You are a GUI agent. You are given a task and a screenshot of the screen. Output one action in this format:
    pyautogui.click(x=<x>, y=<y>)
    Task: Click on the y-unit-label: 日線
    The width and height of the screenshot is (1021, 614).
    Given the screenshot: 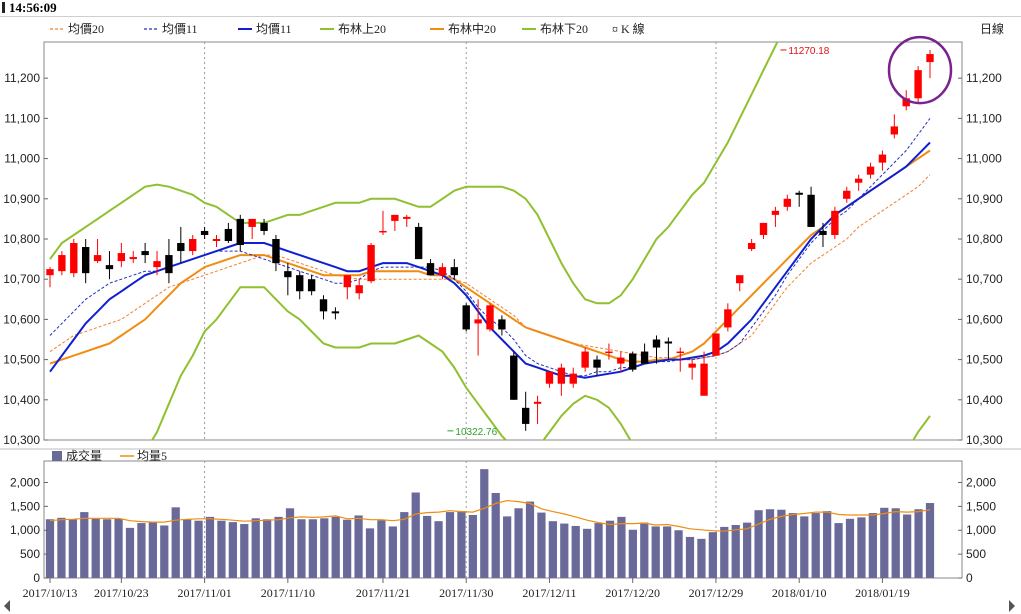 What is the action you would take?
    pyautogui.click(x=992, y=28)
    